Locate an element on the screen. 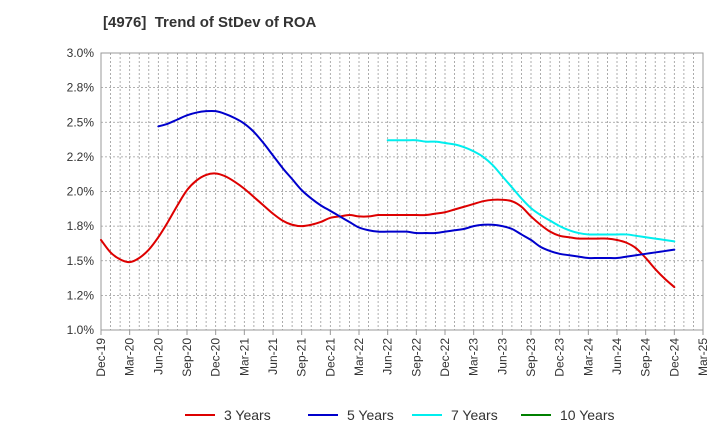 This screenshot has width=720, height=440. x-tick-label: Mar-25 is located at coordinates (703, 357).